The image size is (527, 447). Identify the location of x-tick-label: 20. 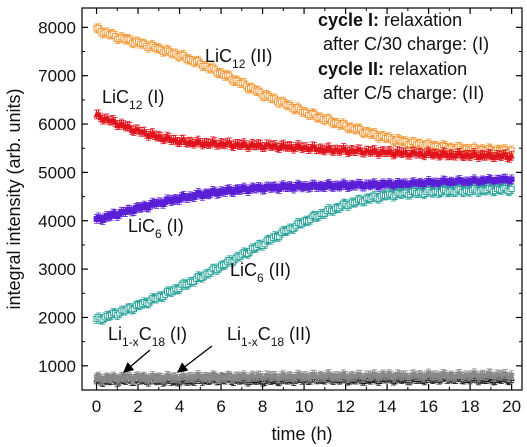
(511, 406).